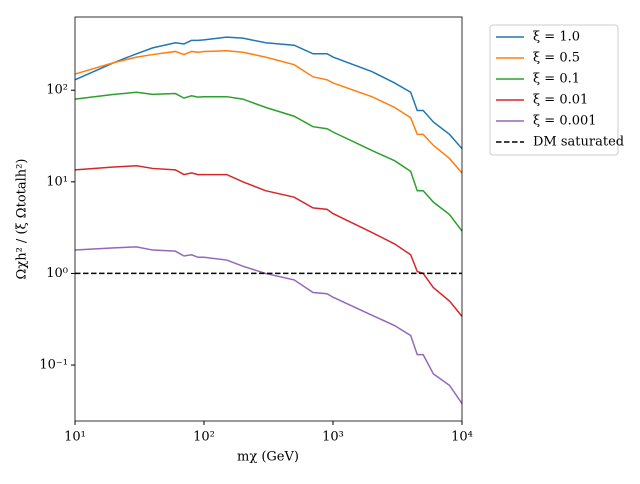 The width and height of the screenshot is (640, 484). Describe the element at coordinates (204, 437) in the screenshot. I see `x-tick-label: 10²` at that location.